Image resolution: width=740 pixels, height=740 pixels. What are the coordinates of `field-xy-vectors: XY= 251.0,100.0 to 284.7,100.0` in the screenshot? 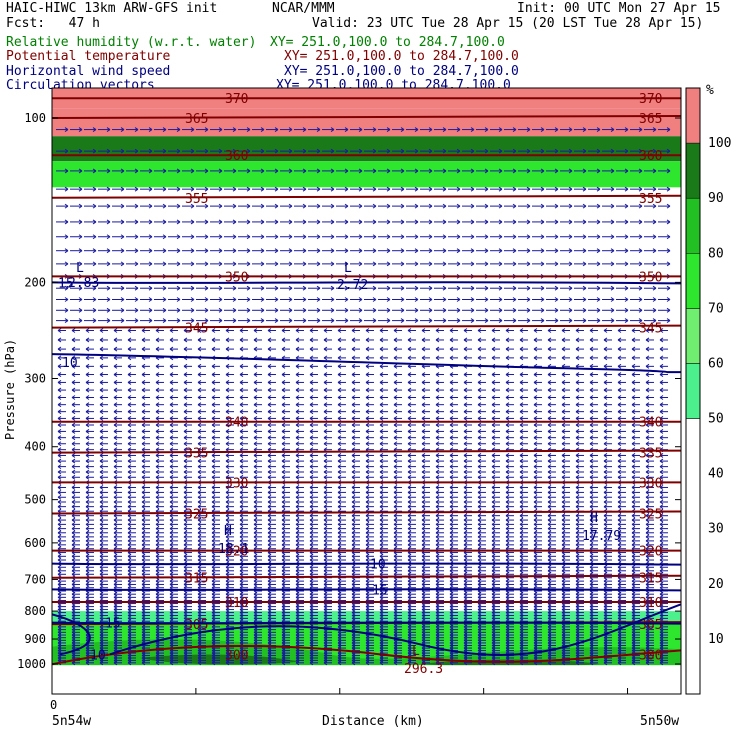 It's located at (393, 84).